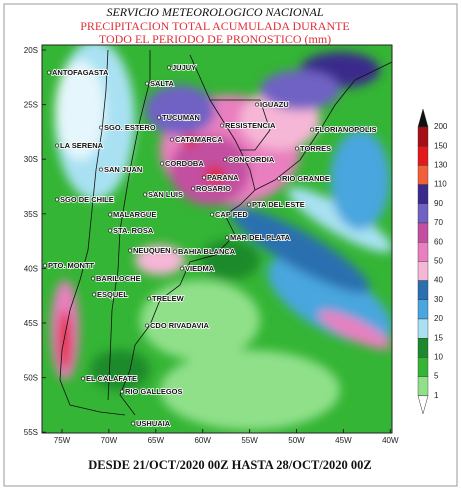 The width and height of the screenshot is (461, 490). Describe the element at coordinates (62, 440) in the screenshot. I see `lon-label: 75W` at that location.